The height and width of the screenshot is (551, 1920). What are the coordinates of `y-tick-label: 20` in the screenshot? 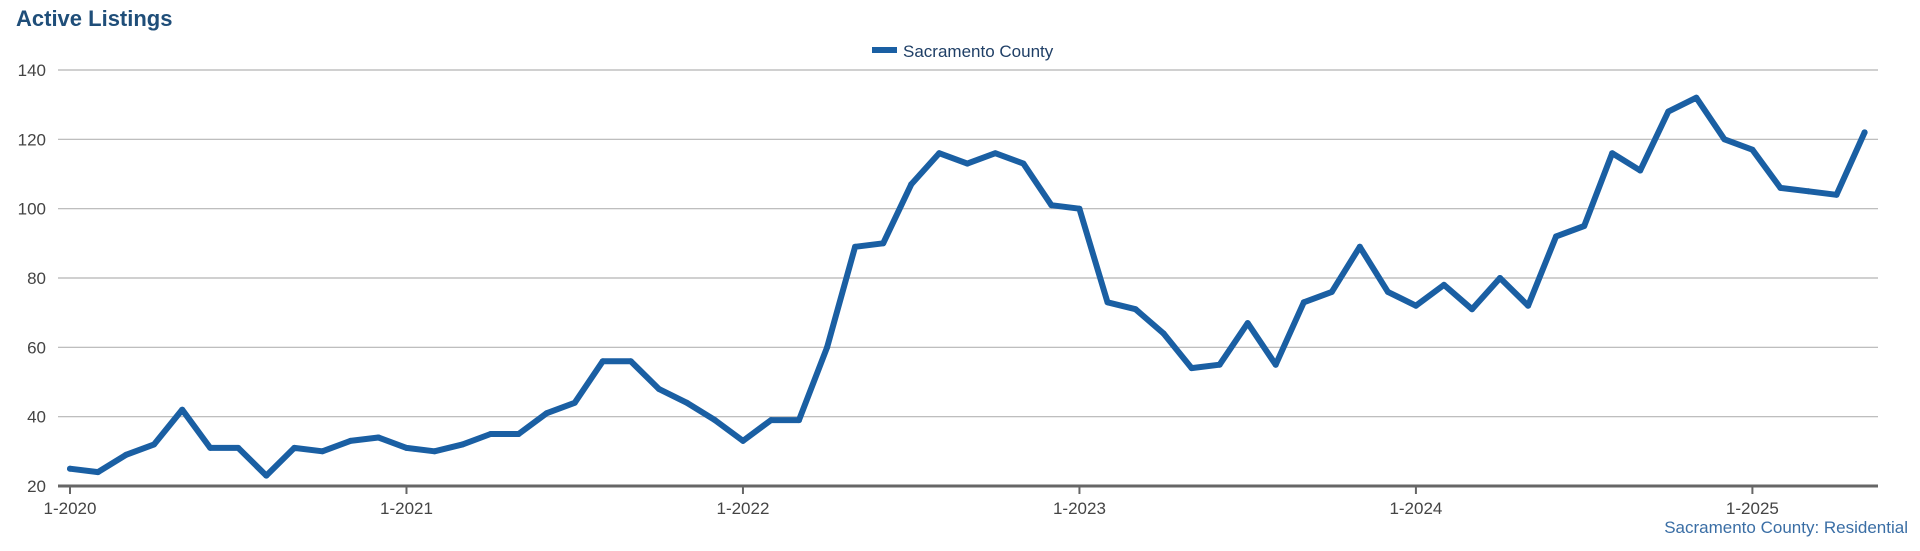 It's located at (36, 486).